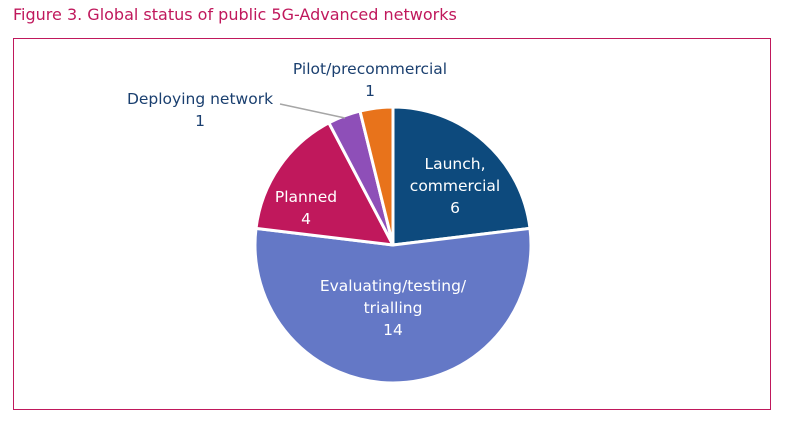 The height and width of the screenshot is (443, 787). I want to click on slice-category-label: commercial, so click(455, 186).